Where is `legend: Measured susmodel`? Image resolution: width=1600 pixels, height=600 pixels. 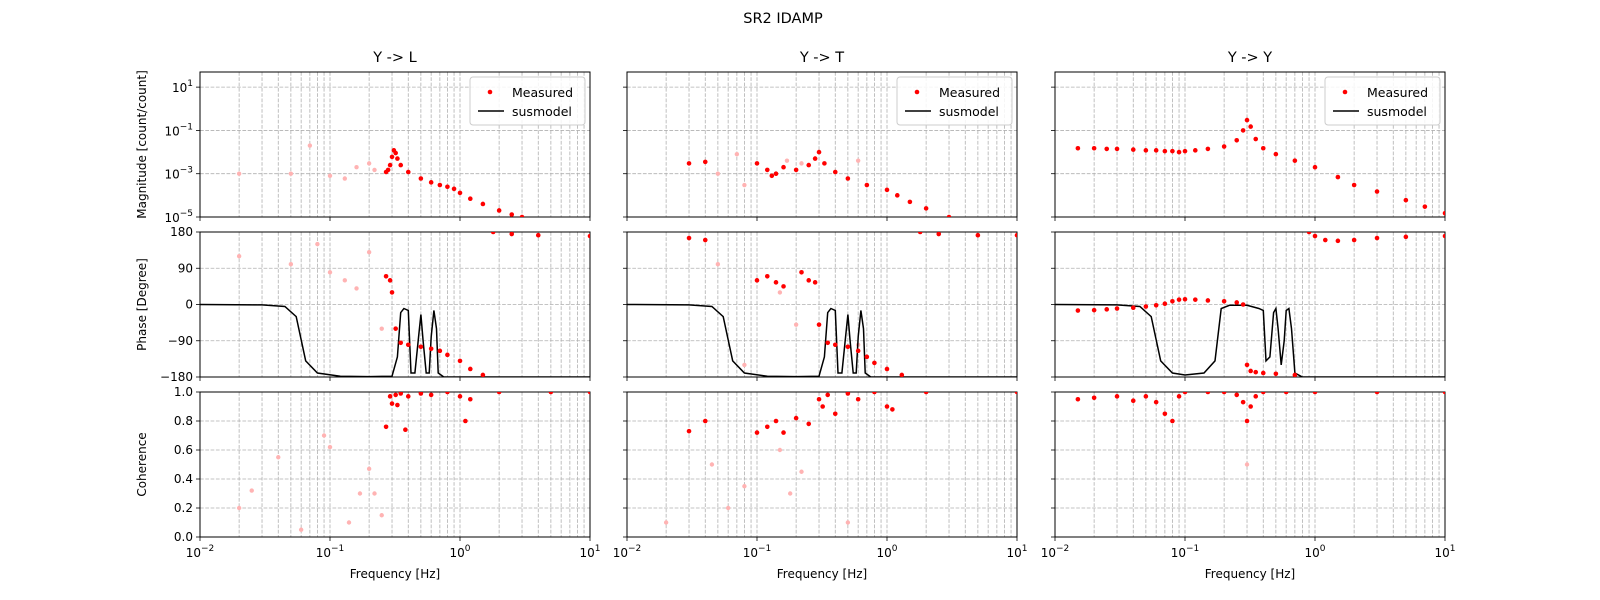 legend: Measured susmodel is located at coordinates (954, 101).